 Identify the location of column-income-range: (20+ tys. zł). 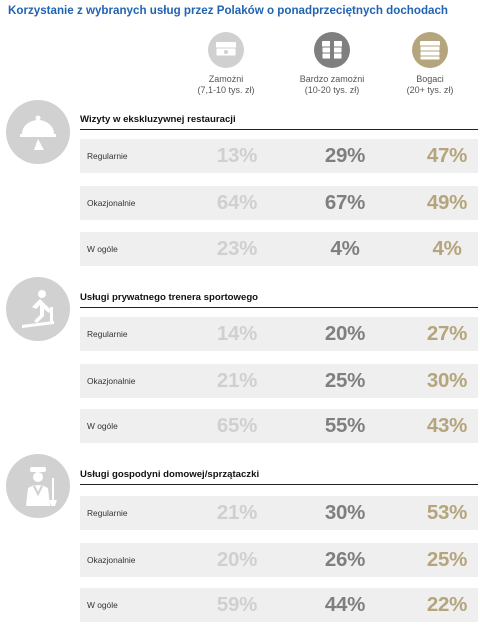
(430, 90).